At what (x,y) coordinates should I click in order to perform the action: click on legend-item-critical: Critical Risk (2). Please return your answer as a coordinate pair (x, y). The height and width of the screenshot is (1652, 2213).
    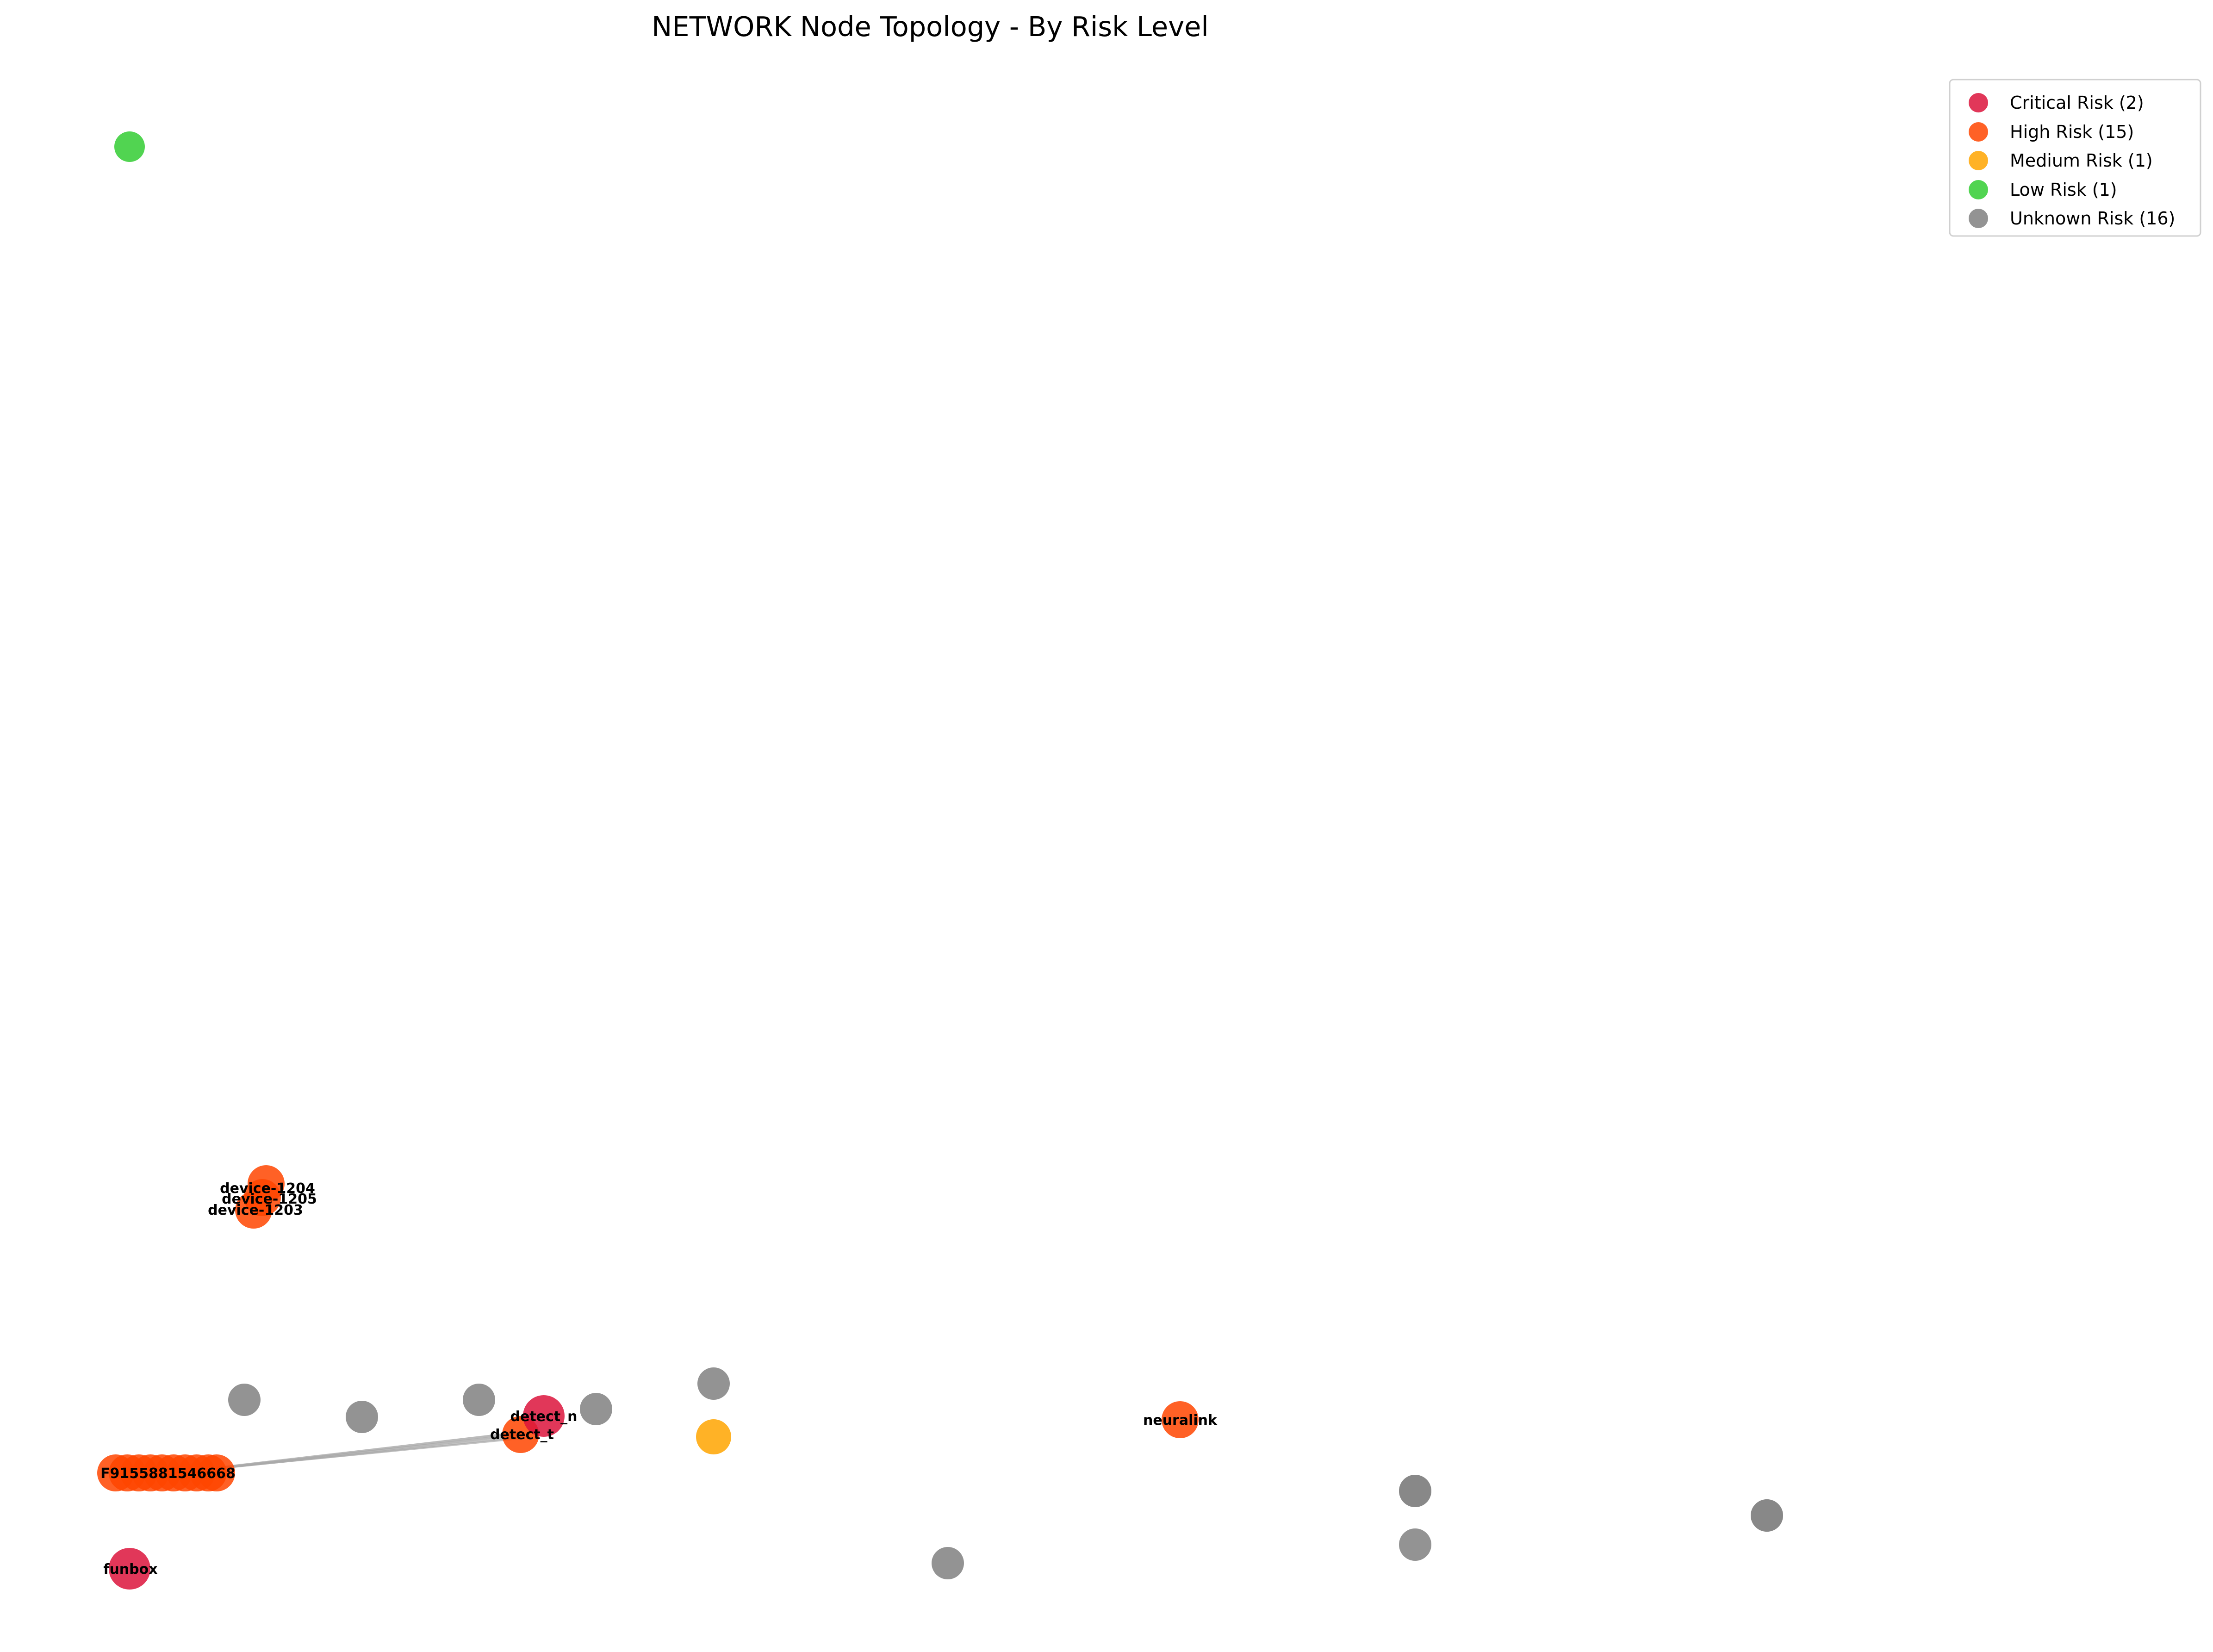
    Looking at the image, I should click on (2056, 103).